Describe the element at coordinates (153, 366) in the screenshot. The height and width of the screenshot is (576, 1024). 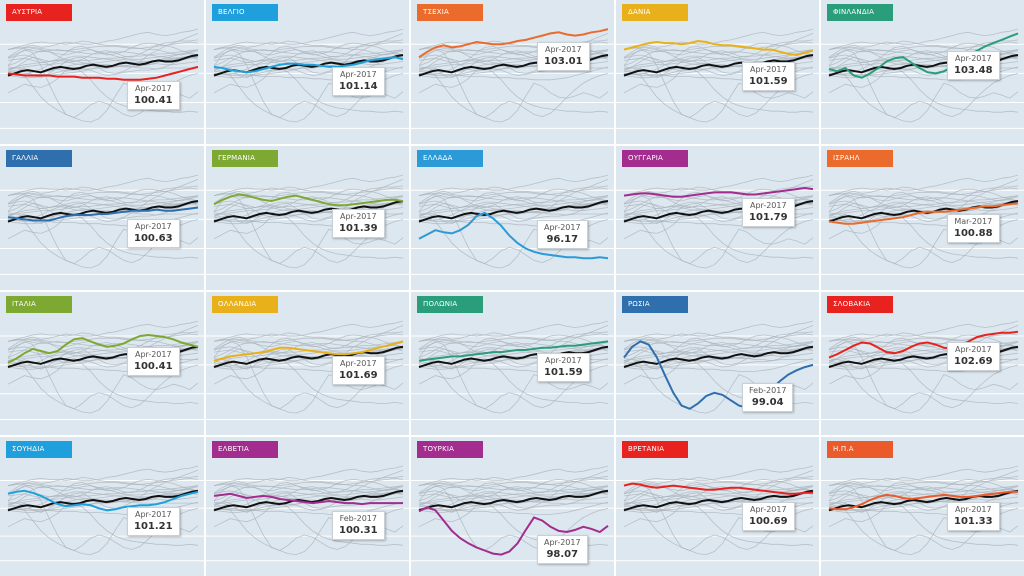
I see `tooltip-value: 100.41` at that location.